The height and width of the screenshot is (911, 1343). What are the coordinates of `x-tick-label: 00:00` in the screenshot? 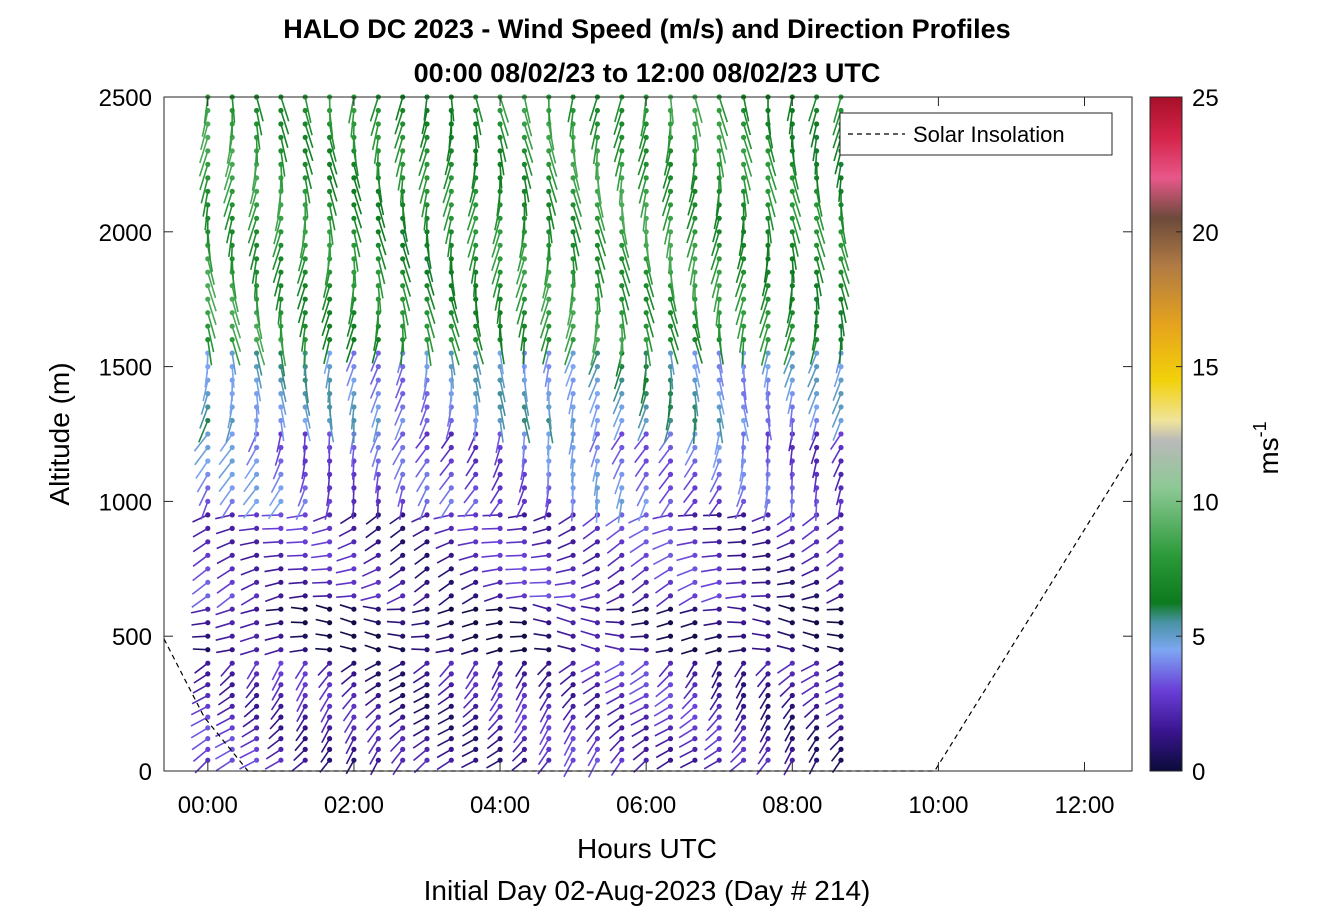 It's located at (208, 805).